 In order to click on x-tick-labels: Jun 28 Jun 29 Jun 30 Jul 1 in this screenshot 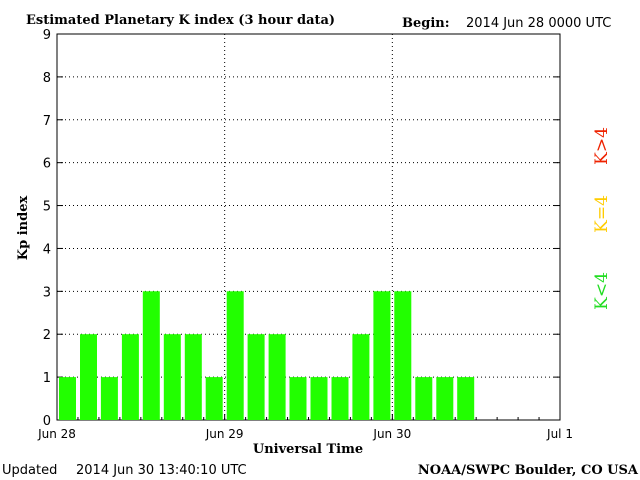, I will do `click(305, 434)`.